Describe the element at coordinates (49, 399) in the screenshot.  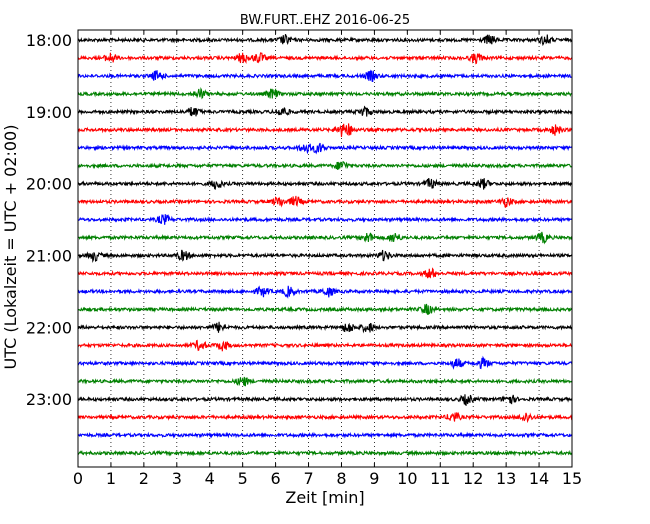
I see `y-tick-label: 23:00` at that location.